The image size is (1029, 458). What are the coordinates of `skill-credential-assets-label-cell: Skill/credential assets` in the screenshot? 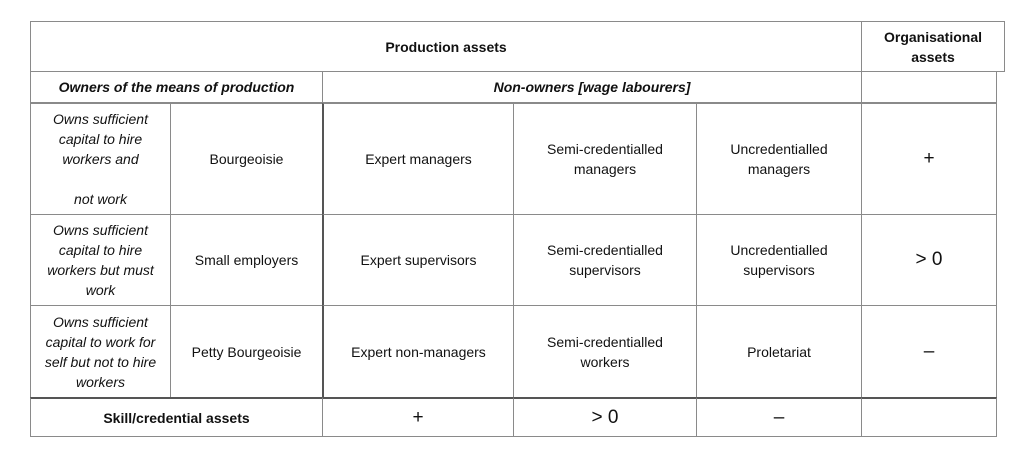 It's located at (176, 417).